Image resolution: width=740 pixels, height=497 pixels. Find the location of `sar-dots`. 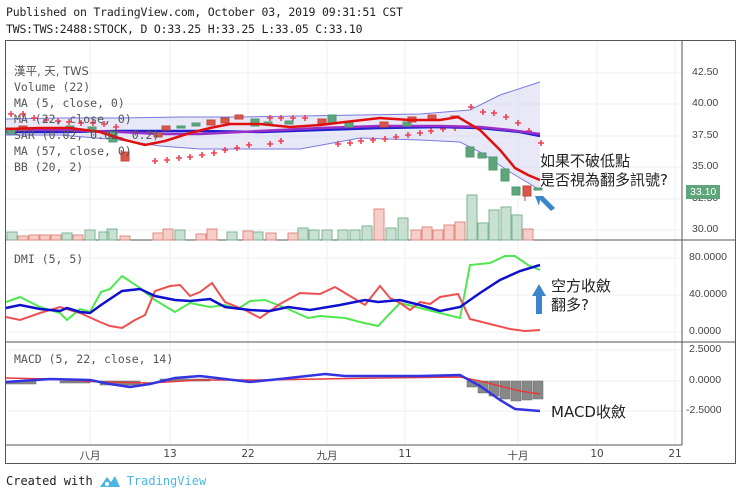

sar-dots is located at coordinates (276, 134).